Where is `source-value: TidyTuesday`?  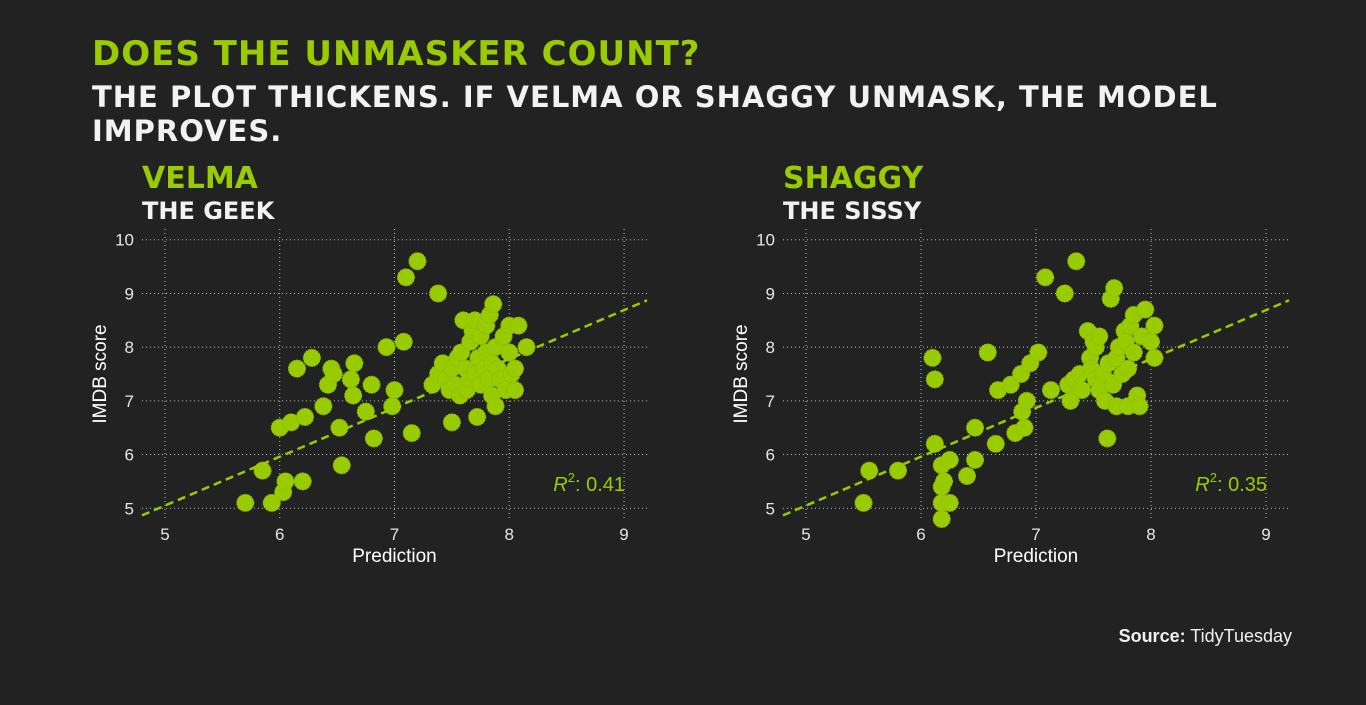 source-value: TidyTuesday is located at coordinates (1241, 636).